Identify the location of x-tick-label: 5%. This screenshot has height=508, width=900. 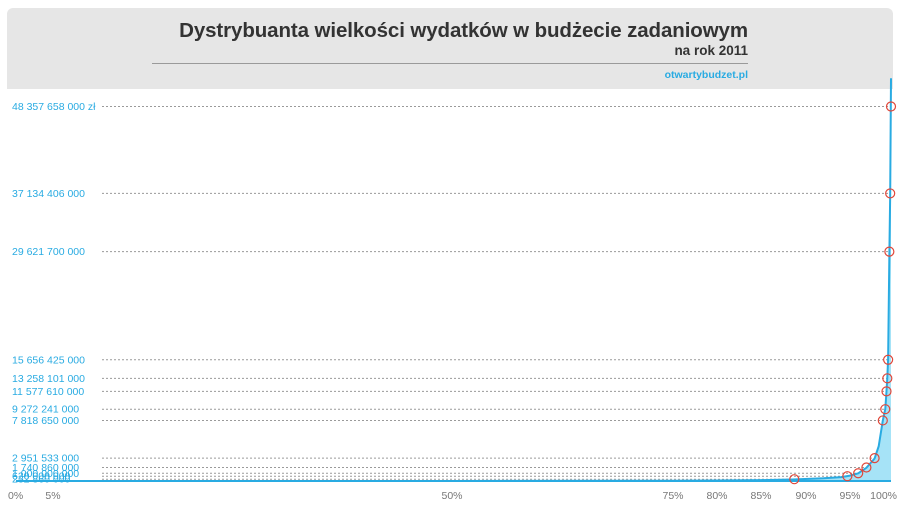
(52, 496).